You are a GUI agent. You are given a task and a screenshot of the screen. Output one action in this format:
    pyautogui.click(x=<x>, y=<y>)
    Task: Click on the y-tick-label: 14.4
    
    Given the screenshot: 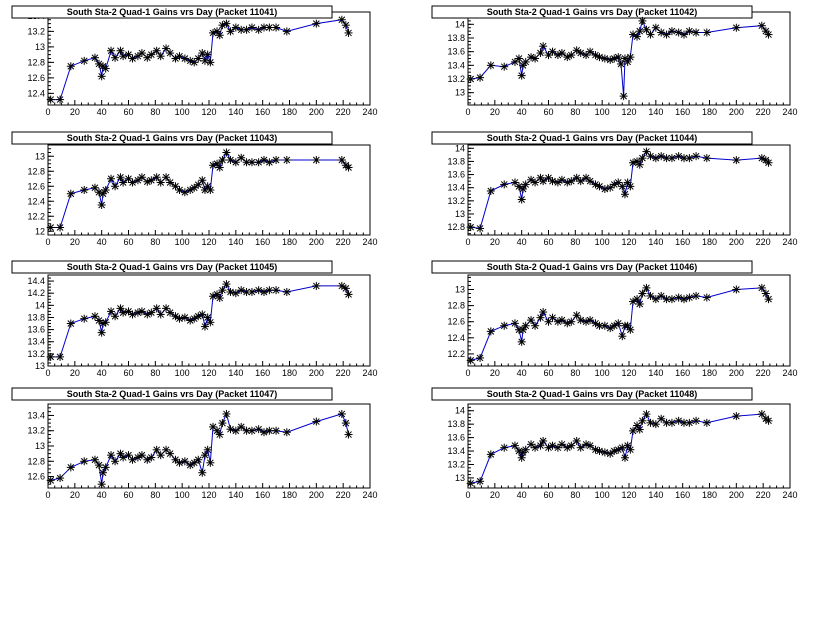 What is the action you would take?
    pyautogui.click(x=36, y=281)
    